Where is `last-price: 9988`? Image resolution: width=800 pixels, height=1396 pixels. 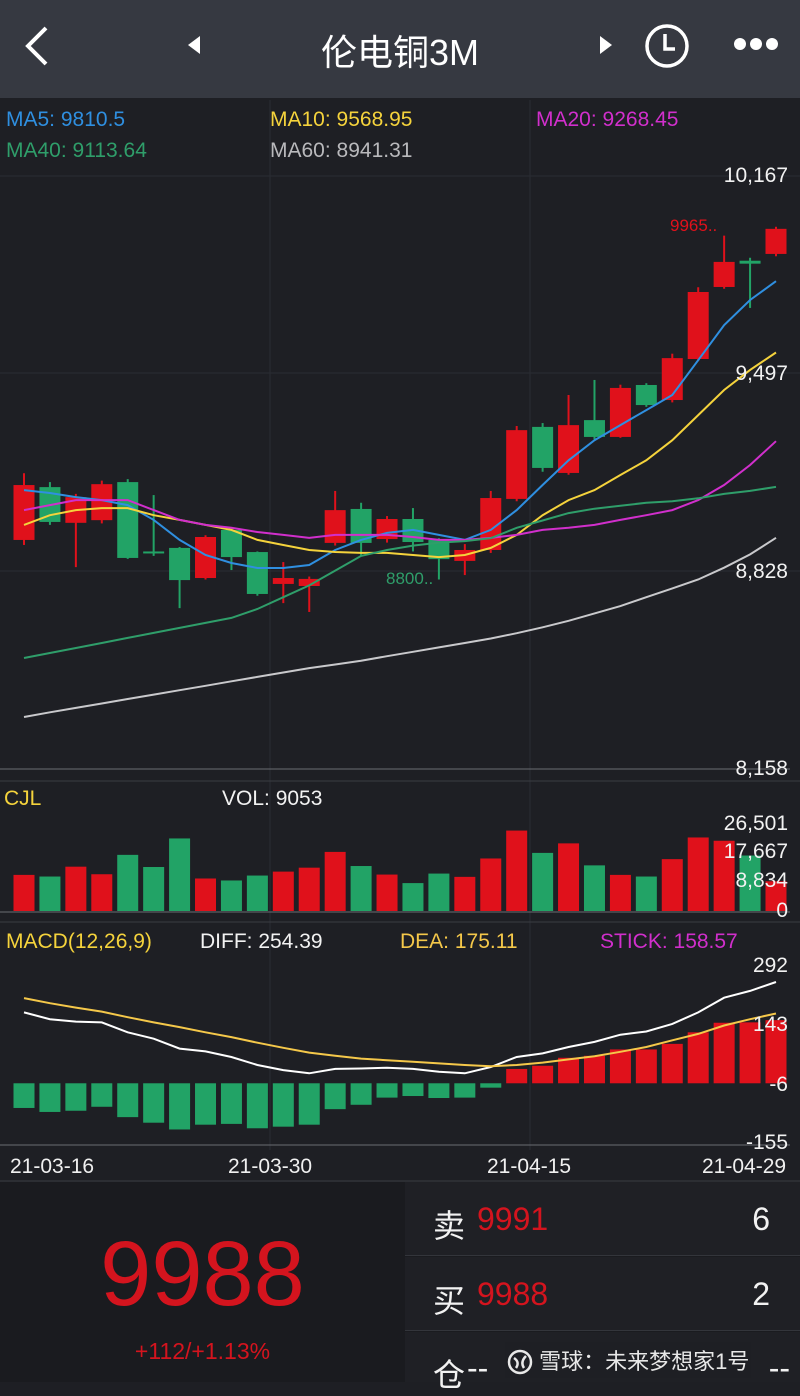
last-price: 9988 is located at coordinates (202, 1274).